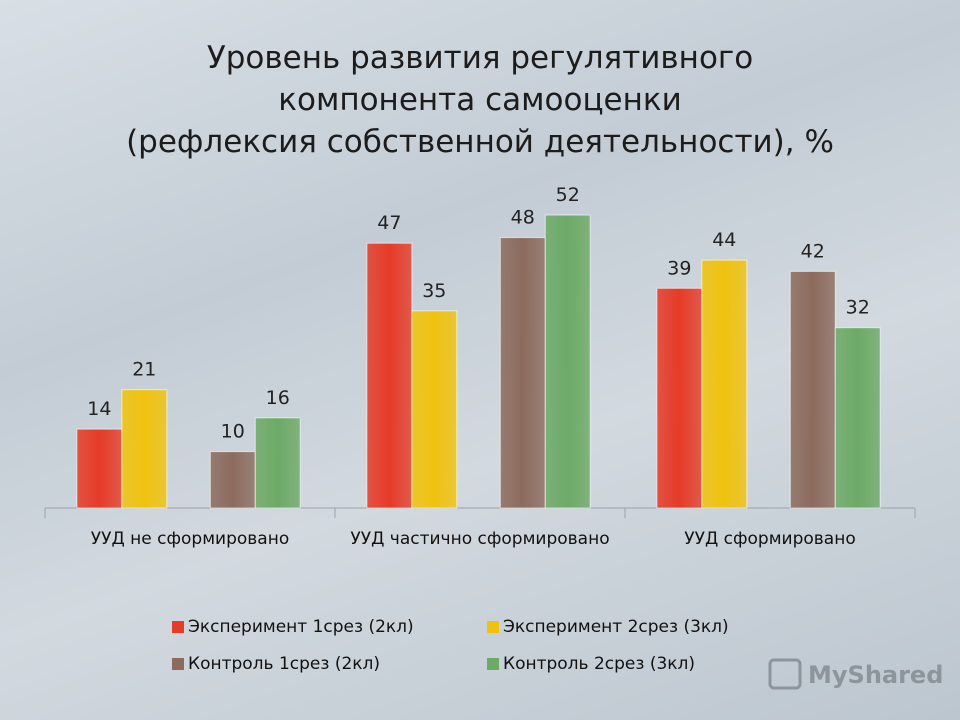 Image resolution: width=960 pixels, height=720 pixels. Describe the element at coordinates (724, 240) in the screenshot. I see `value-label: 44` at that location.